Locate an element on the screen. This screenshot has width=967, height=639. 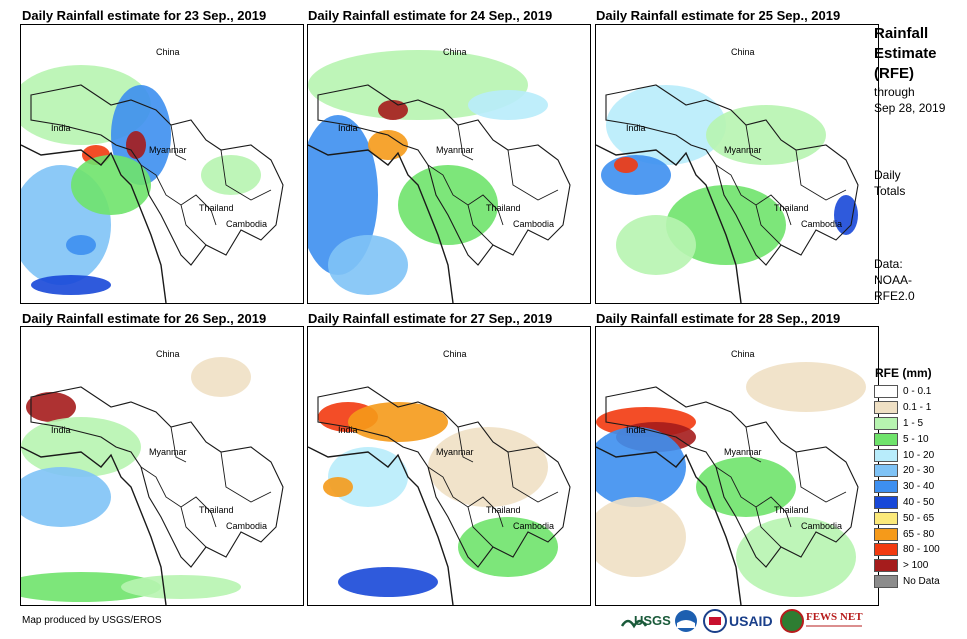
sidebar-data-line: NOAA- is located at coordinates (893, 280).